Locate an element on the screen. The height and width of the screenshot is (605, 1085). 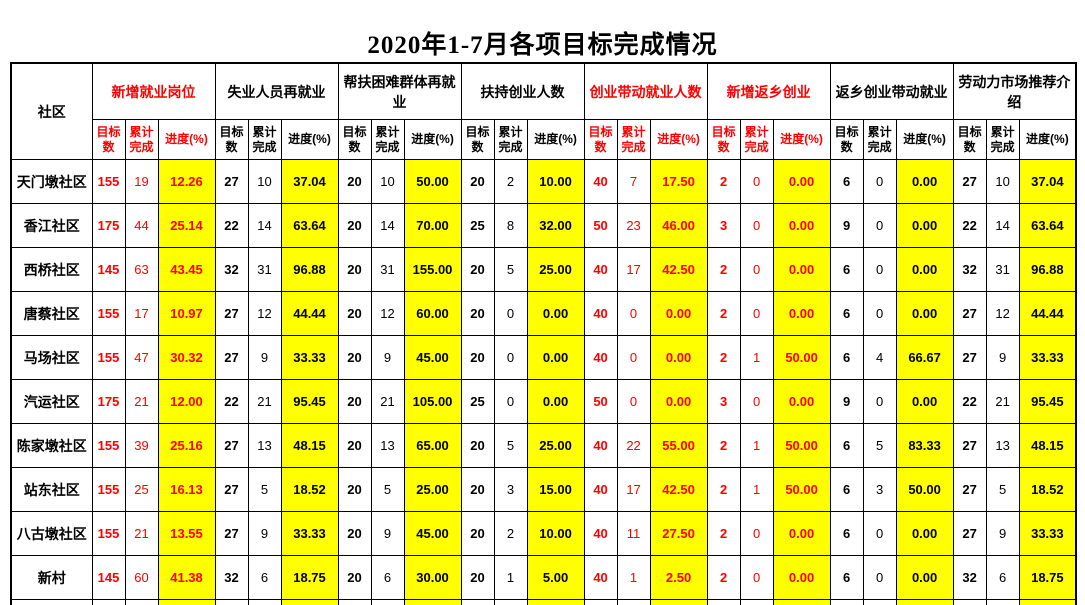
progress-cell: 25.16 is located at coordinates (186, 445).